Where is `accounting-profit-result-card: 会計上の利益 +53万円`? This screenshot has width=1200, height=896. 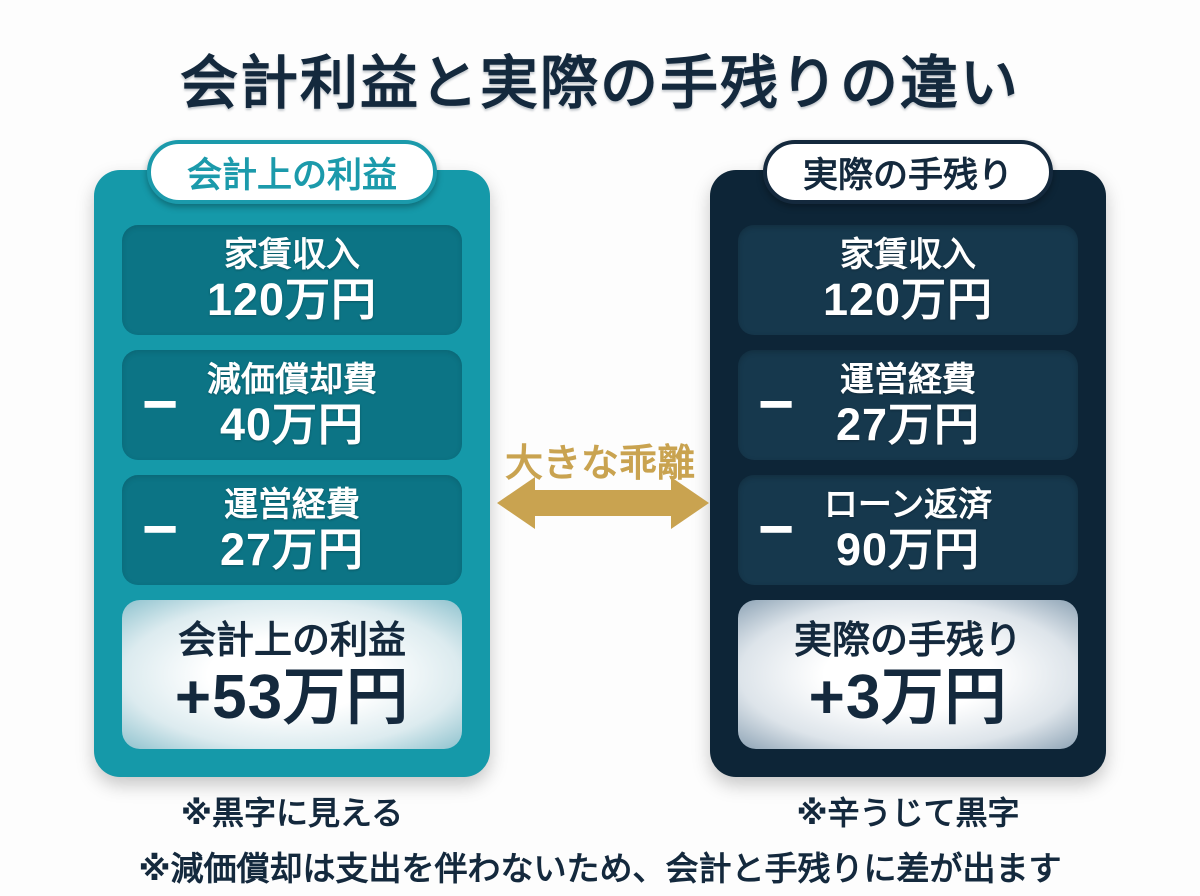
accounting-profit-result-card: 会計上の利益 +53万円 is located at coordinates (292, 674).